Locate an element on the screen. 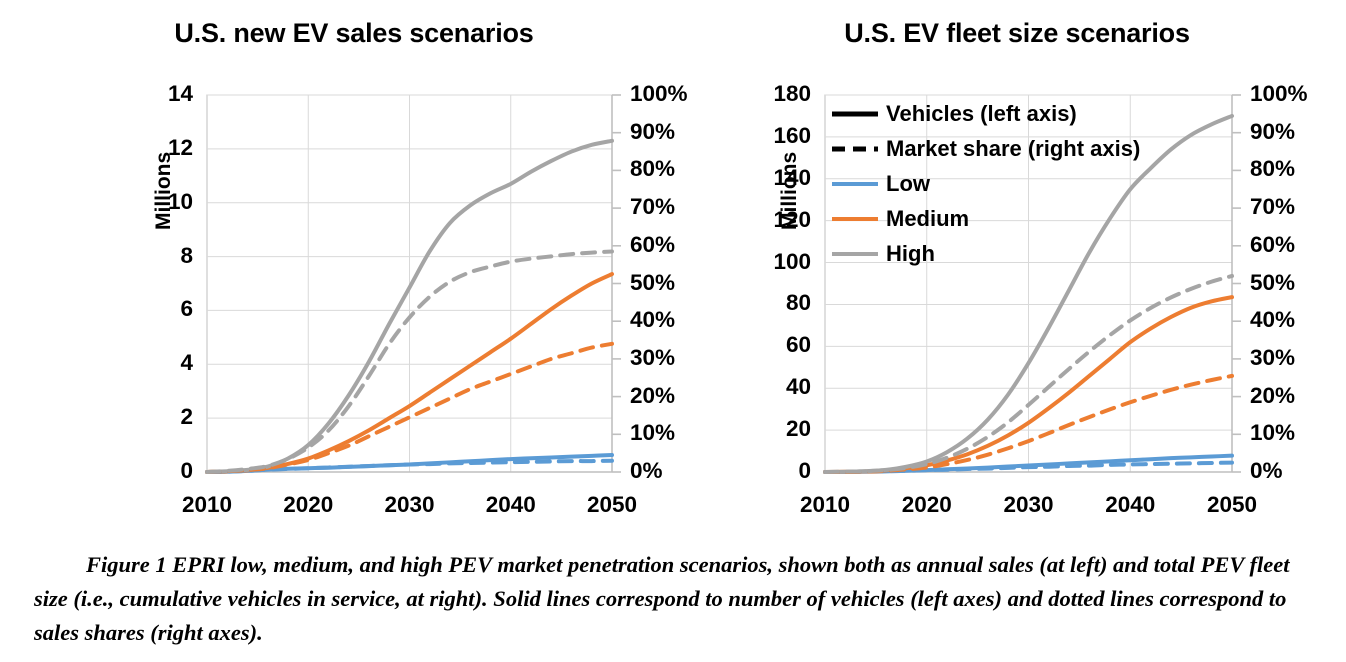 The image size is (1346, 662). y-tick-label: 20 is located at coordinates (798, 429).